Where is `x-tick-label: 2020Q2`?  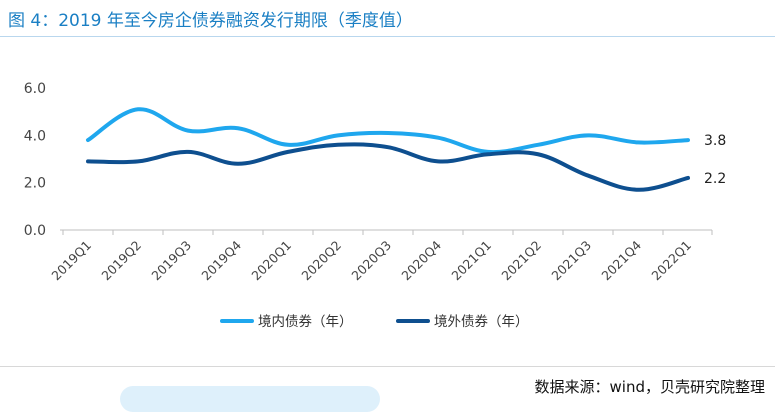 x-tick-label: 2020Q2 is located at coordinates (321, 261).